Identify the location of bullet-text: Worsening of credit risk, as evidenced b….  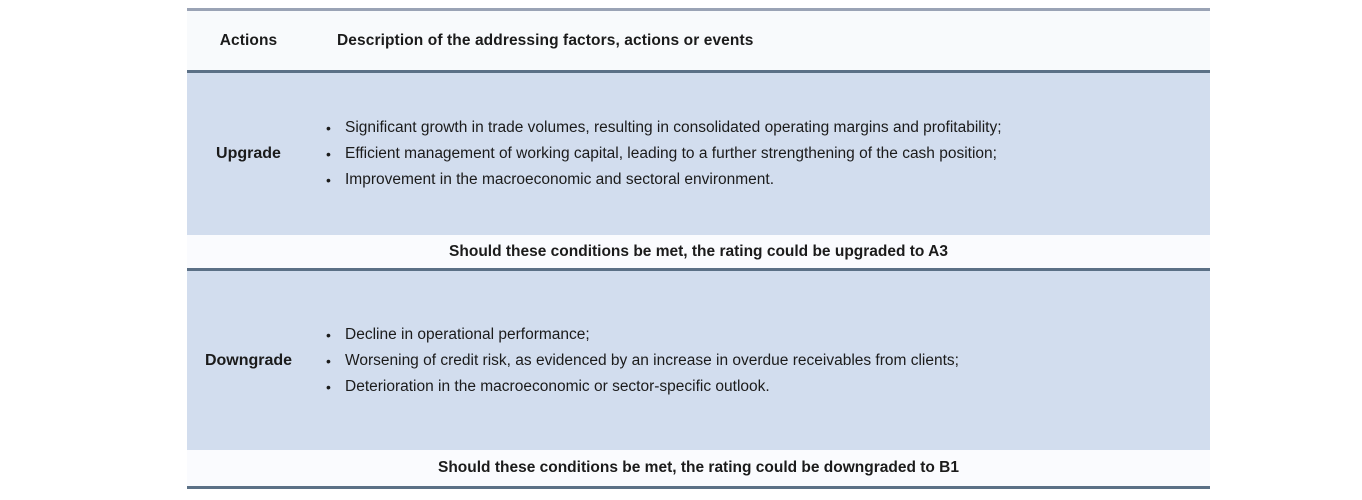
(652, 360).